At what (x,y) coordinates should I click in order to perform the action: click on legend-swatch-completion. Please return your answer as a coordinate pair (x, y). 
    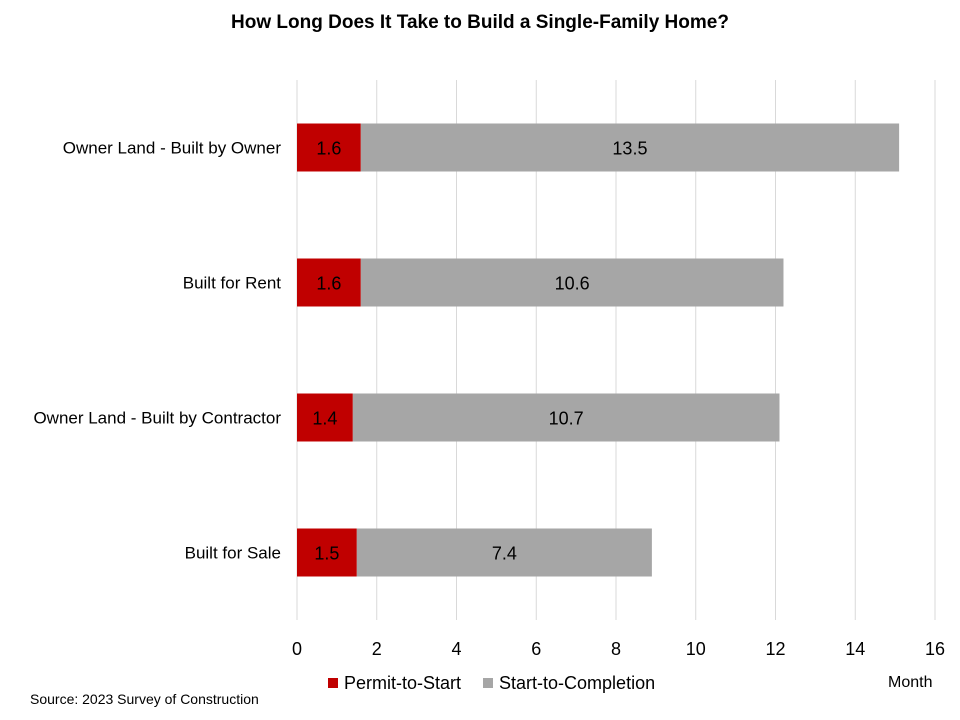
    Looking at the image, I should click on (488, 683).